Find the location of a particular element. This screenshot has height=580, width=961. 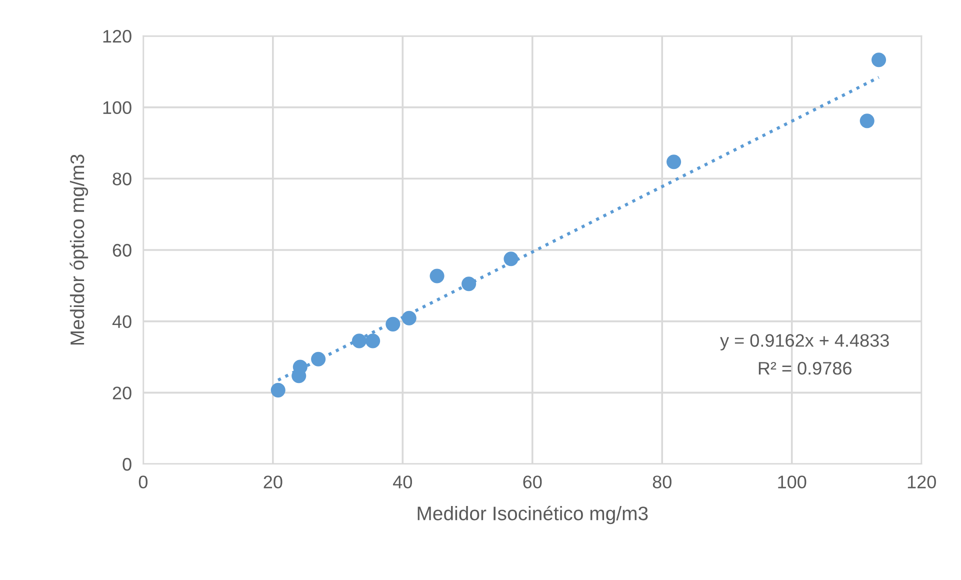

x-tick-label: 80 is located at coordinates (662, 482).